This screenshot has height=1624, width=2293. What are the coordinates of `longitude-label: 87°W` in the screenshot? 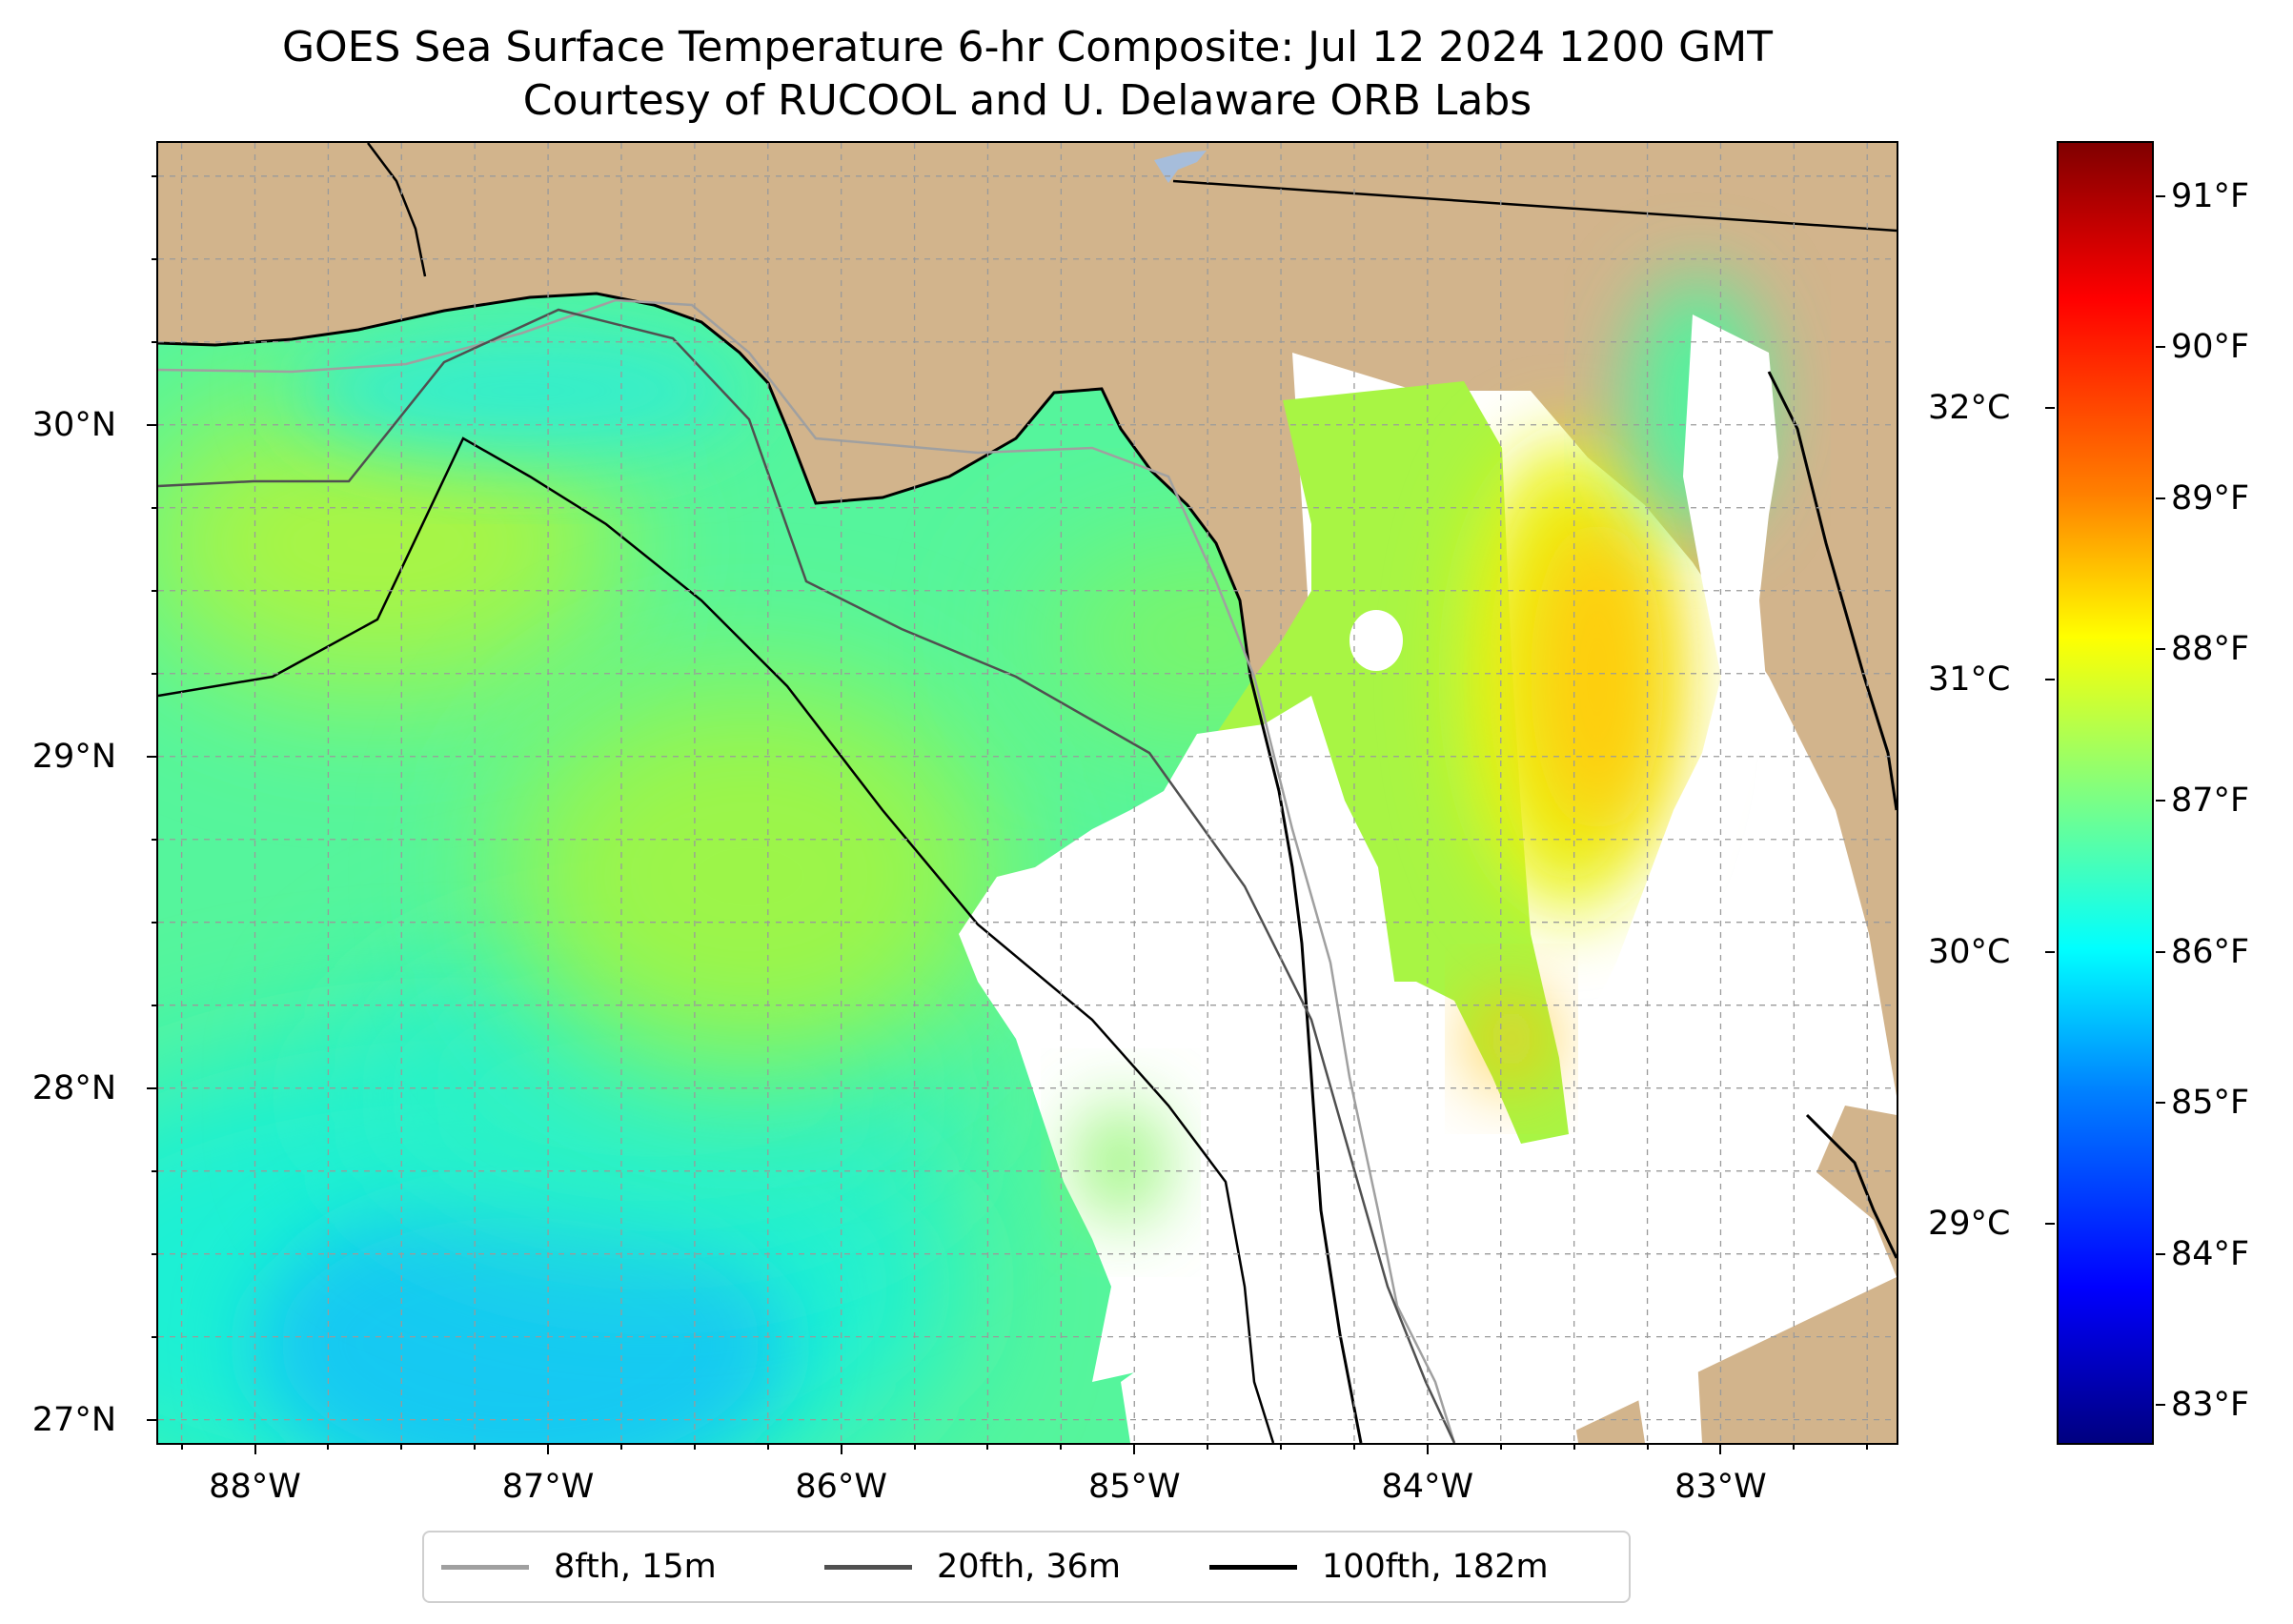 It's located at (548, 1487).